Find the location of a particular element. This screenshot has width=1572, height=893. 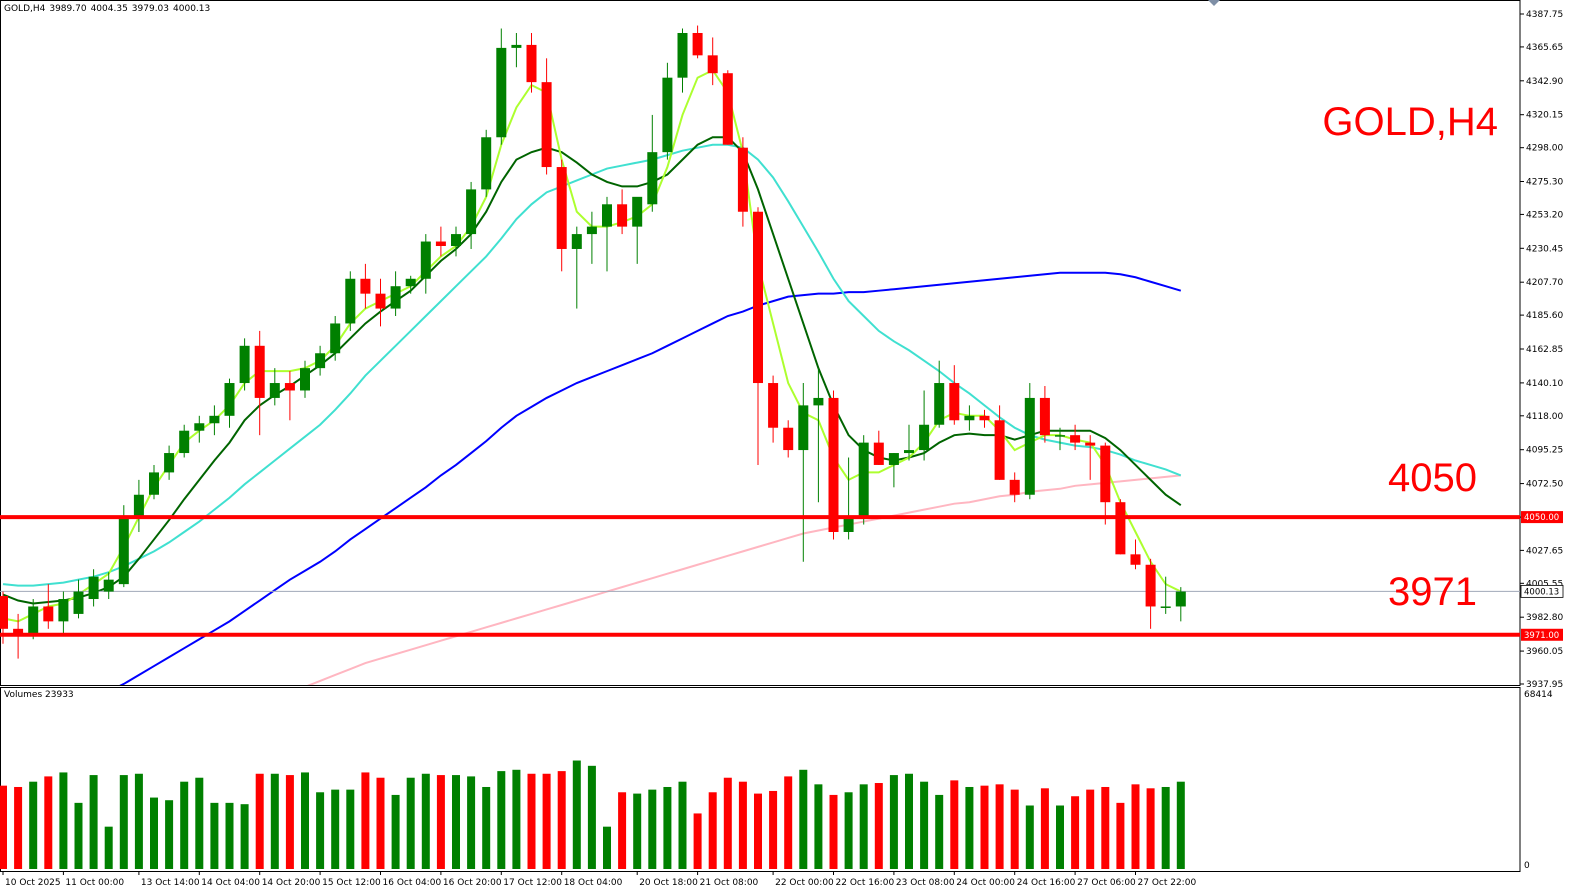

x-tick-label: 16 Oct 20:00 is located at coordinates (472, 883).